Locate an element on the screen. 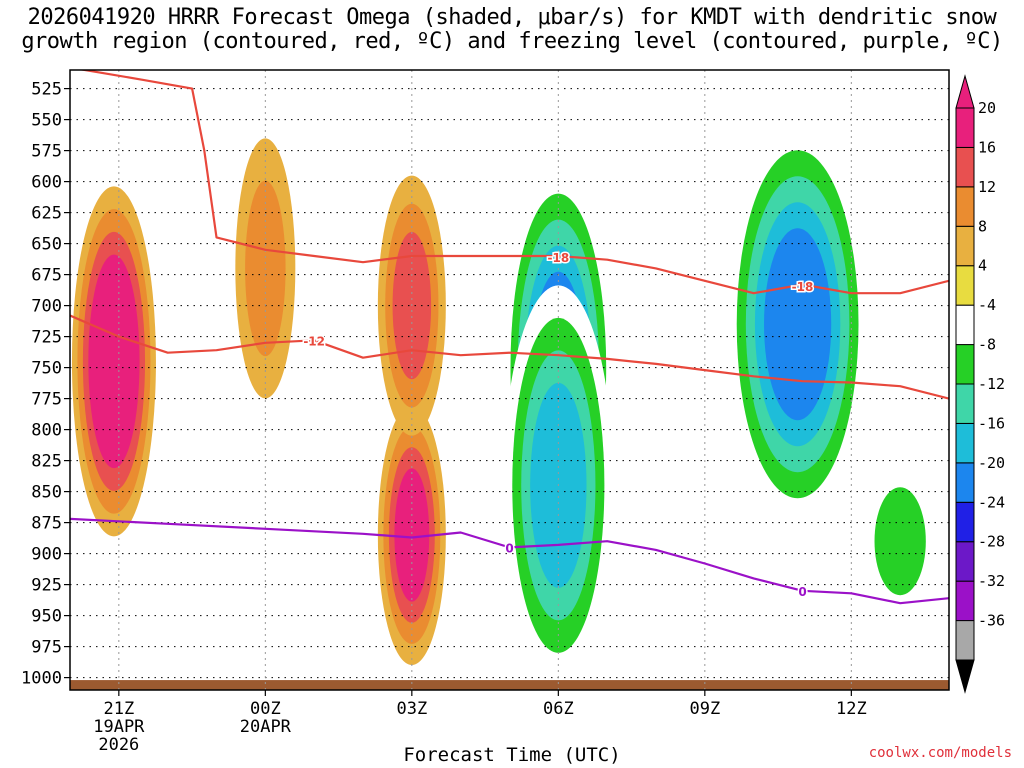 The image size is (1024, 768). y-tick-label: 650 is located at coordinates (46, 245).